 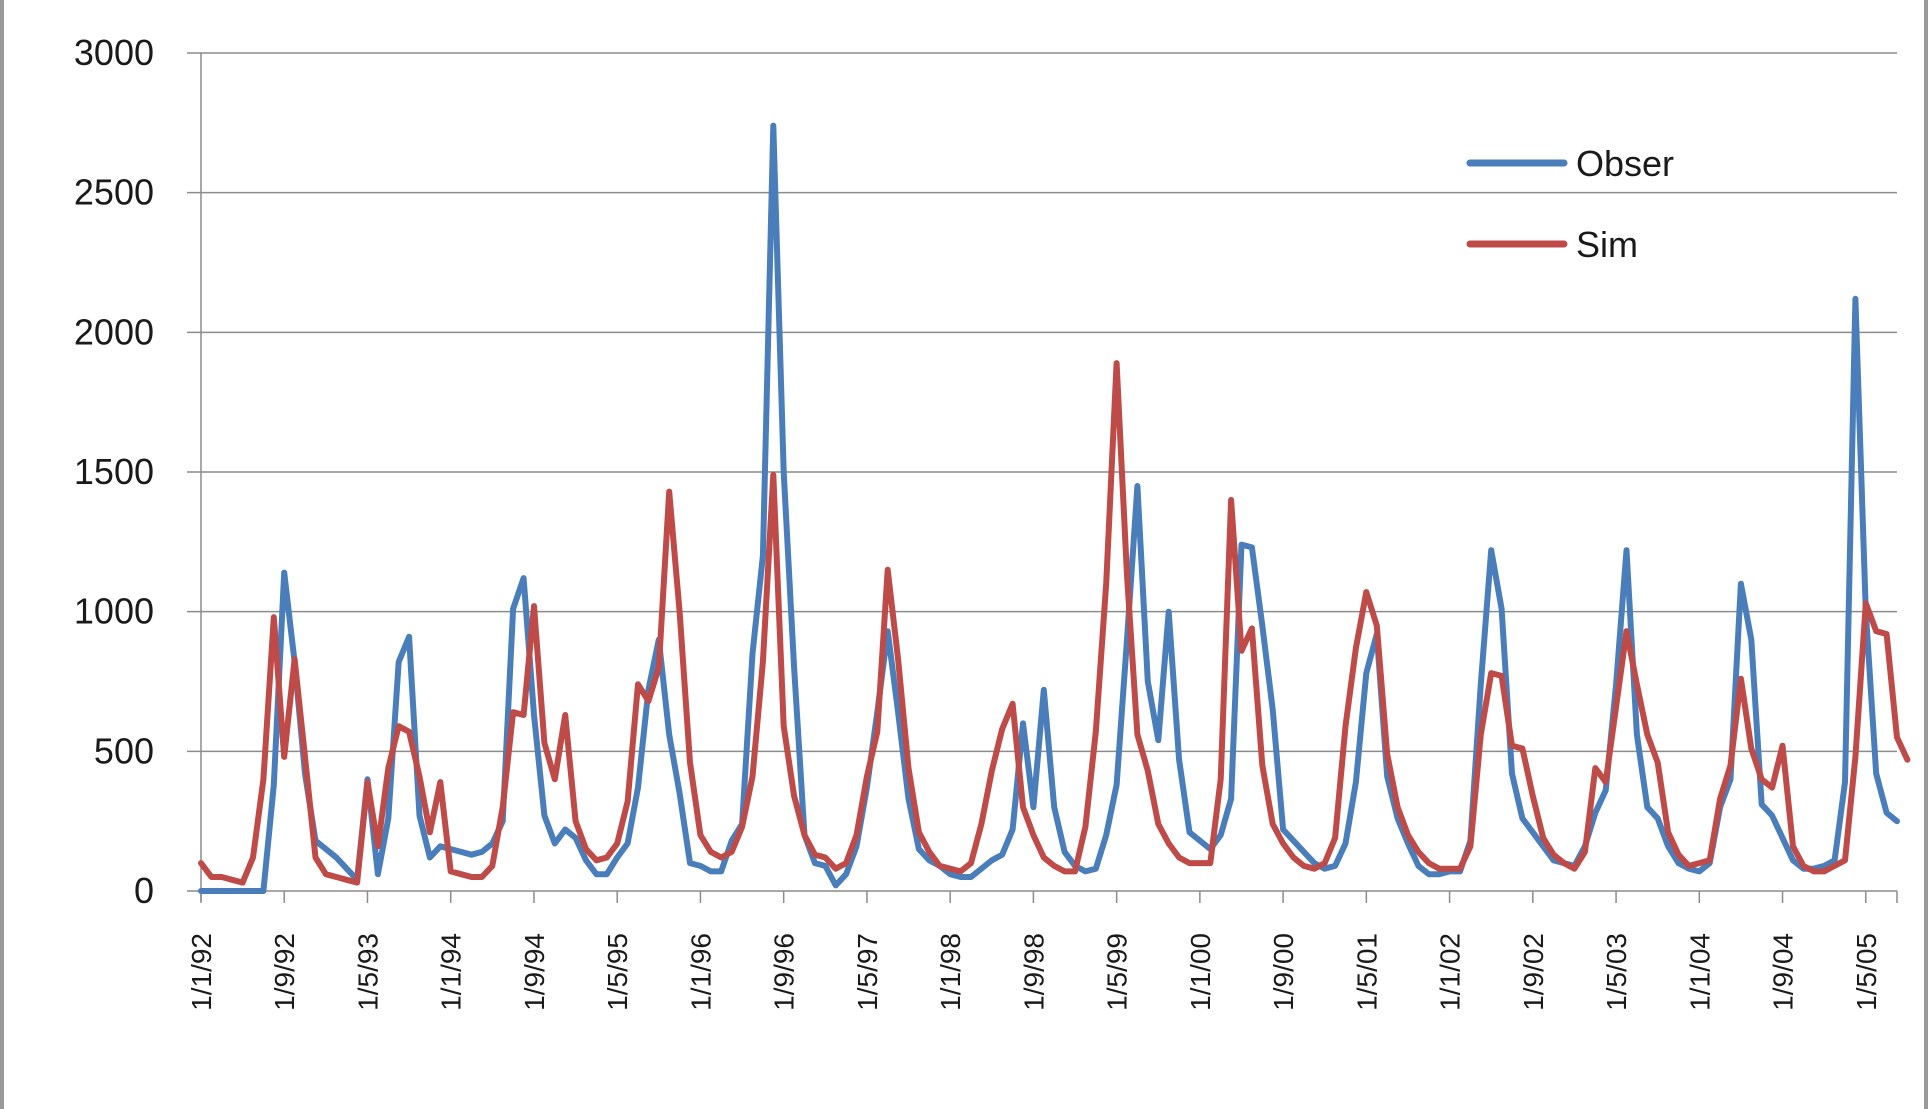 What do you see at coordinates (1616, 972) in the screenshot?
I see `x-tick-label: 1/5/03` at bounding box center [1616, 972].